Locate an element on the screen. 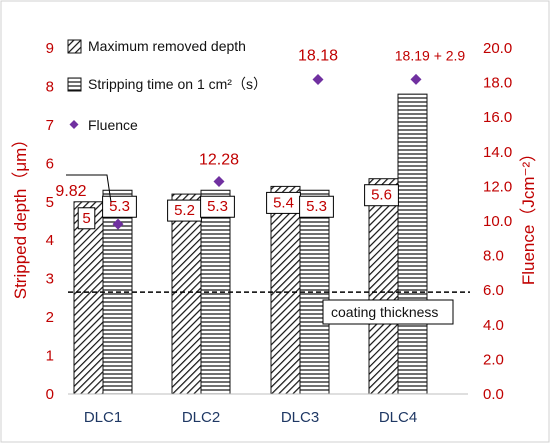 This screenshot has width=550, height=448. y-tick-label: 3 is located at coordinates (50, 279).